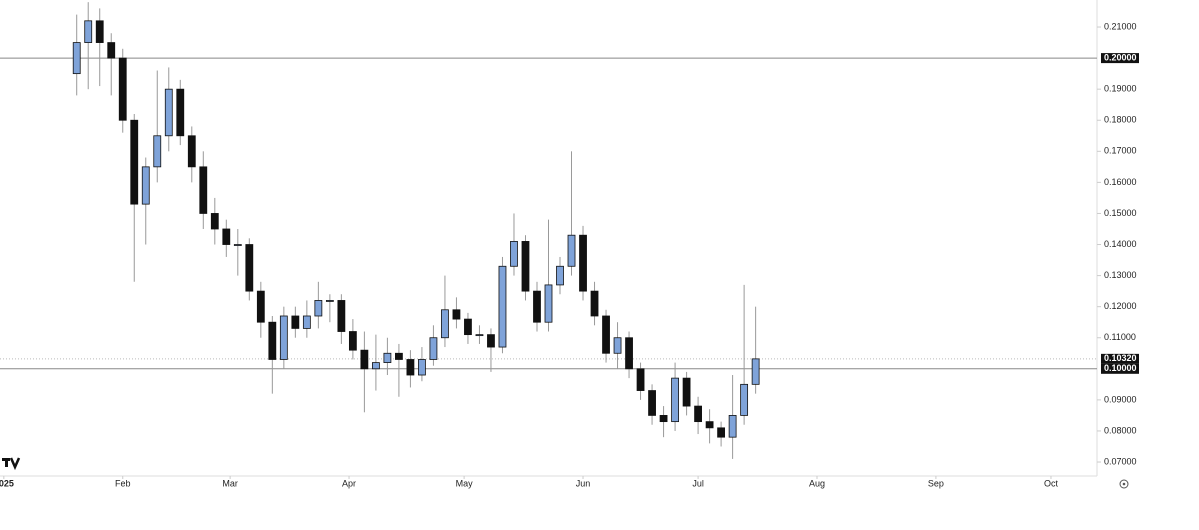  What do you see at coordinates (1120, 461) in the screenshot?
I see `y-tick-label: 0.07000` at bounding box center [1120, 461].